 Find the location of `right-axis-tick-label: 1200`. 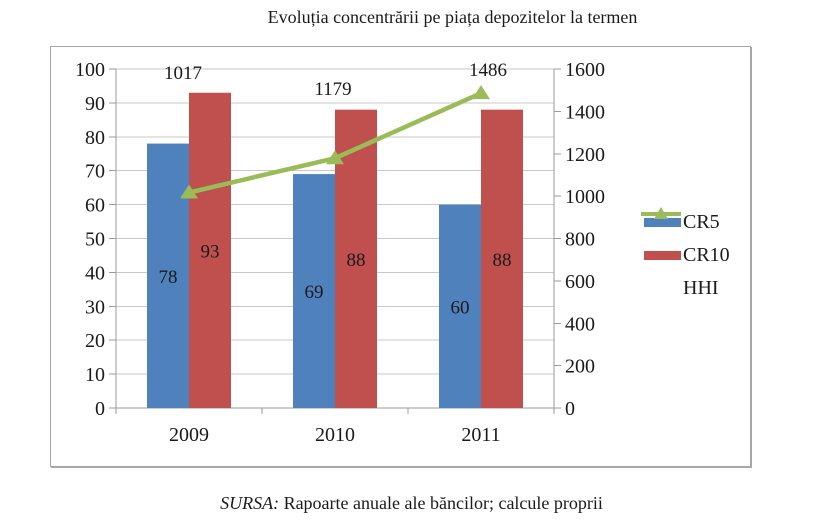

right-axis-tick-label: 1200 is located at coordinates (585, 155).